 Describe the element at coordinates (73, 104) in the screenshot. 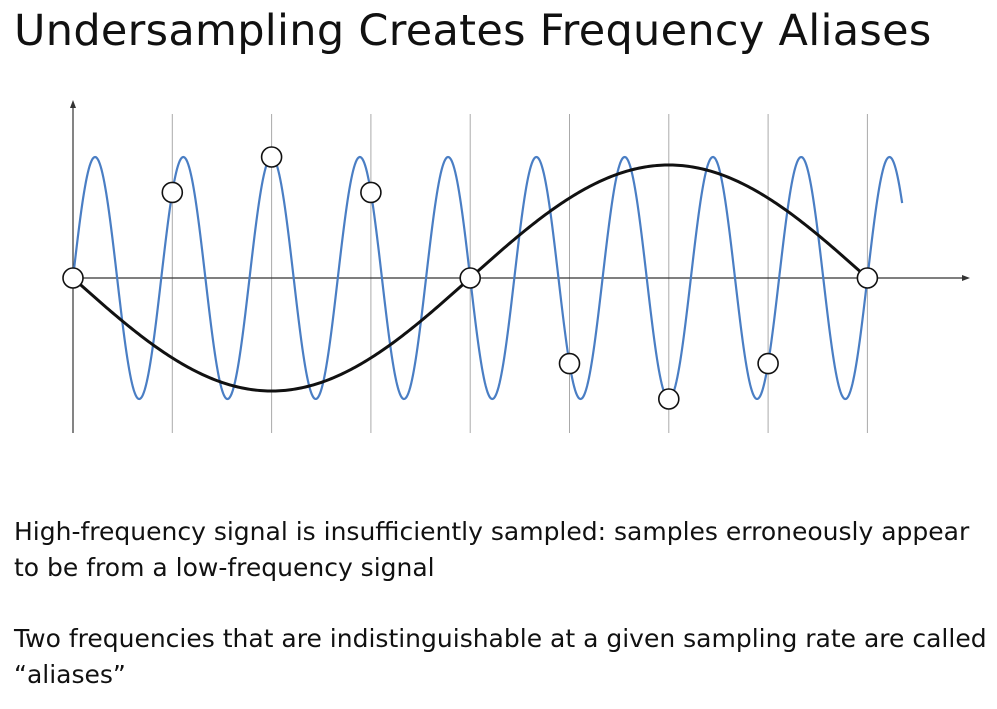

I see `y-axis-arrow-icon` at that location.